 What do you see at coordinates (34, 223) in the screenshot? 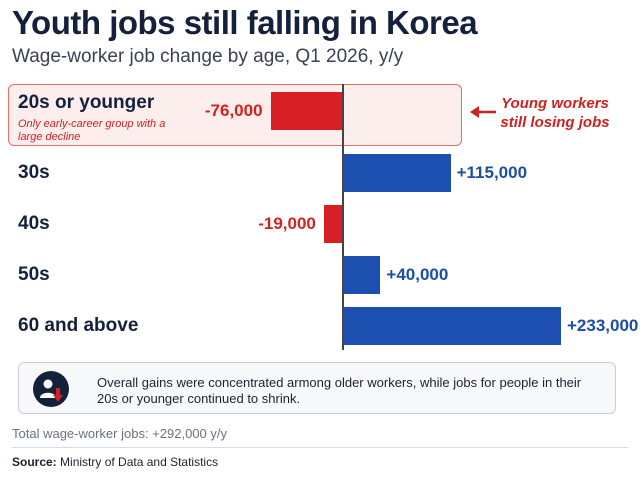
I see `category-label: 40s` at bounding box center [34, 223].